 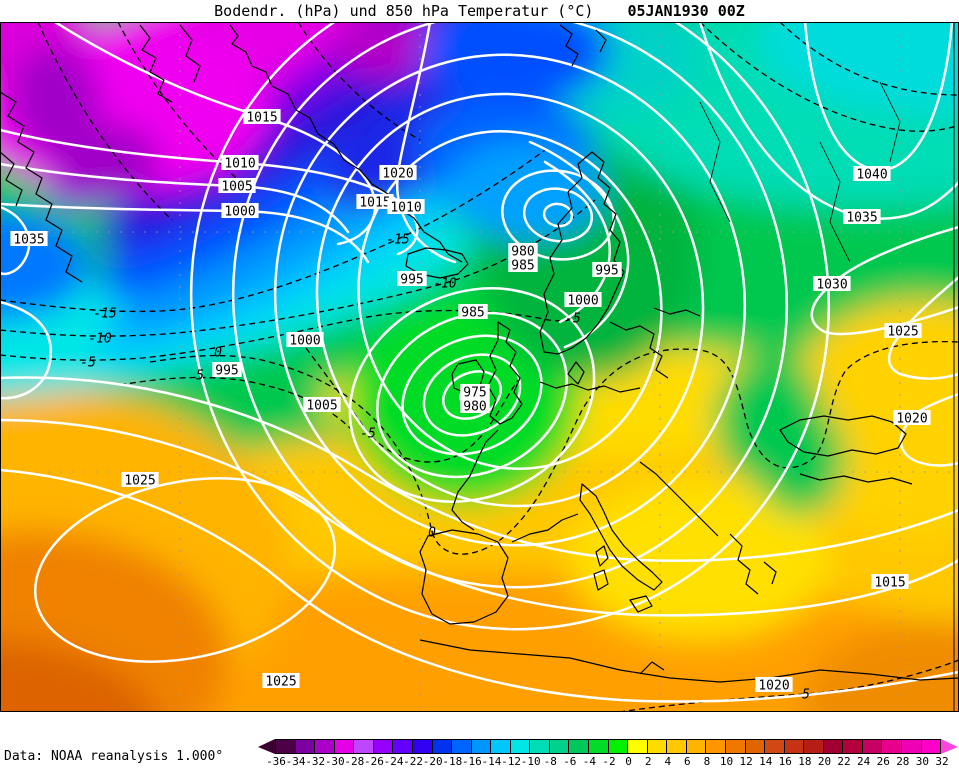 What do you see at coordinates (471, 761) in the screenshot?
I see `colorbar-tick: -16` at bounding box center [471, 761].